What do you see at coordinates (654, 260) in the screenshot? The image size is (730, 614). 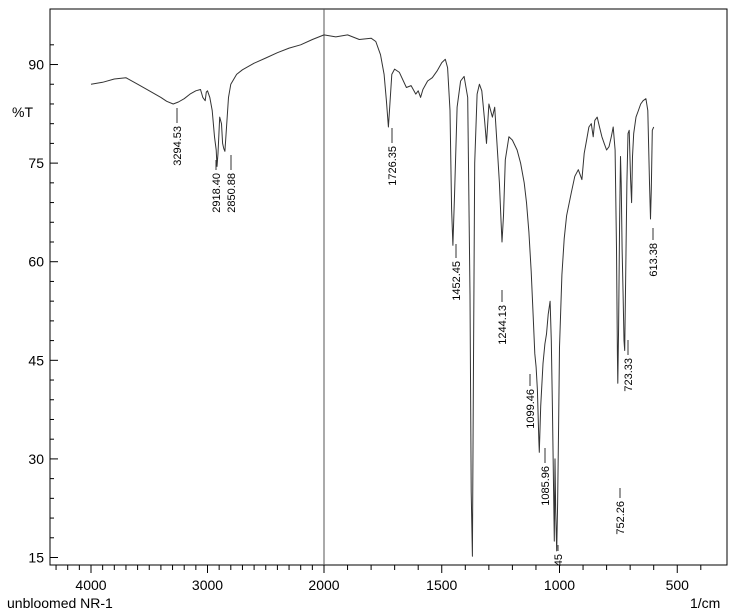 I see `peak-label: 613.38` at bounding box center [654, 260].